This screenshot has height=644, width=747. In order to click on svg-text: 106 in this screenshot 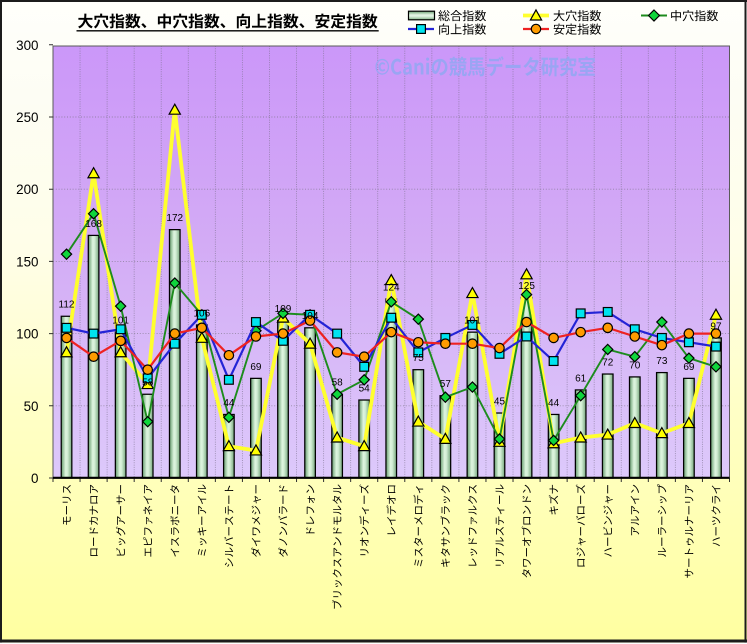, I will do `click(201, 313)`.